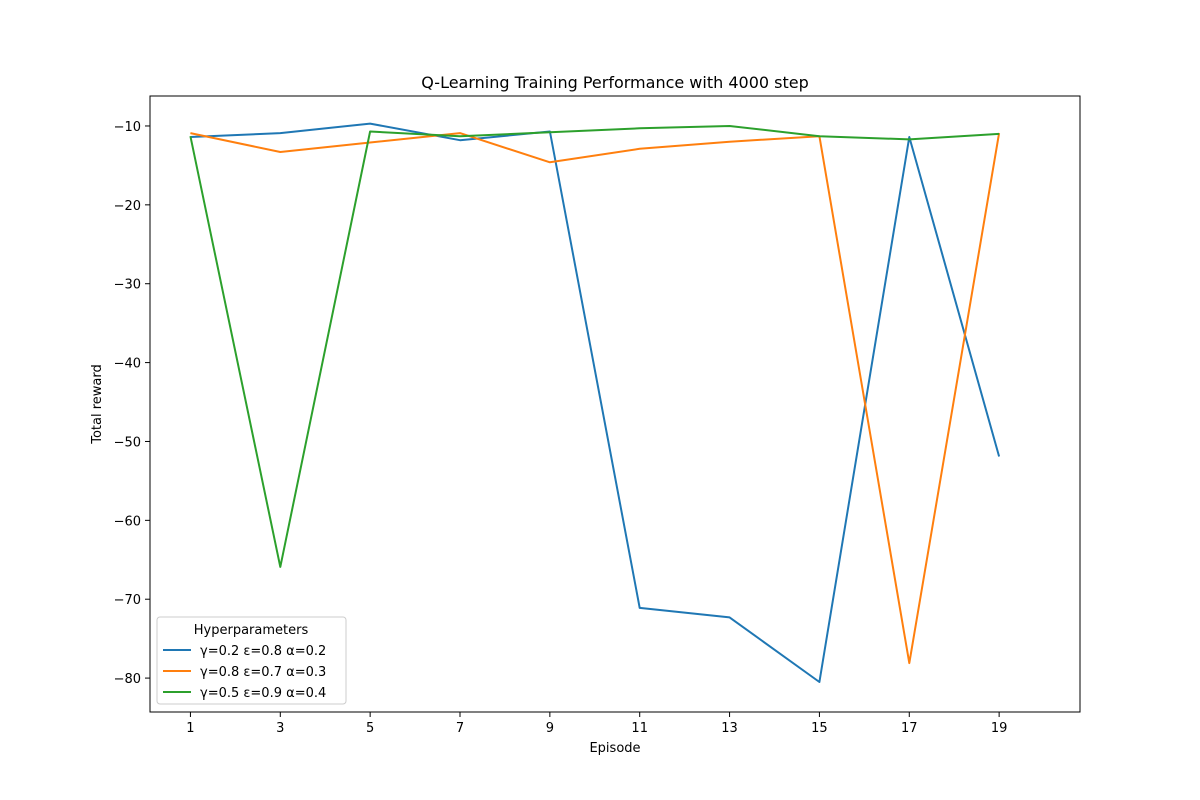 This screenshot has height=800, width=1200. Describe the element at coordinates (460, 728) in the screenshot. I see `x-tick-label: 7` at that location.